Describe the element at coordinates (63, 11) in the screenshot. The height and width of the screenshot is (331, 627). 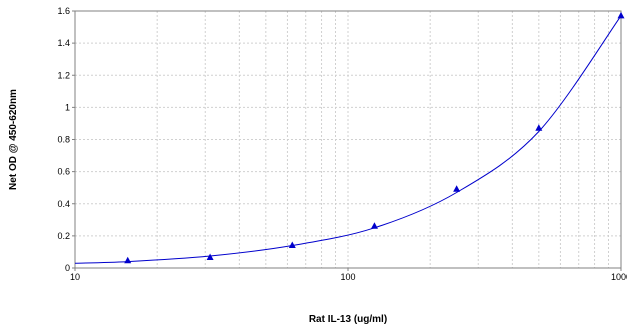
I see `y-tick-label: 1.6` at that location.